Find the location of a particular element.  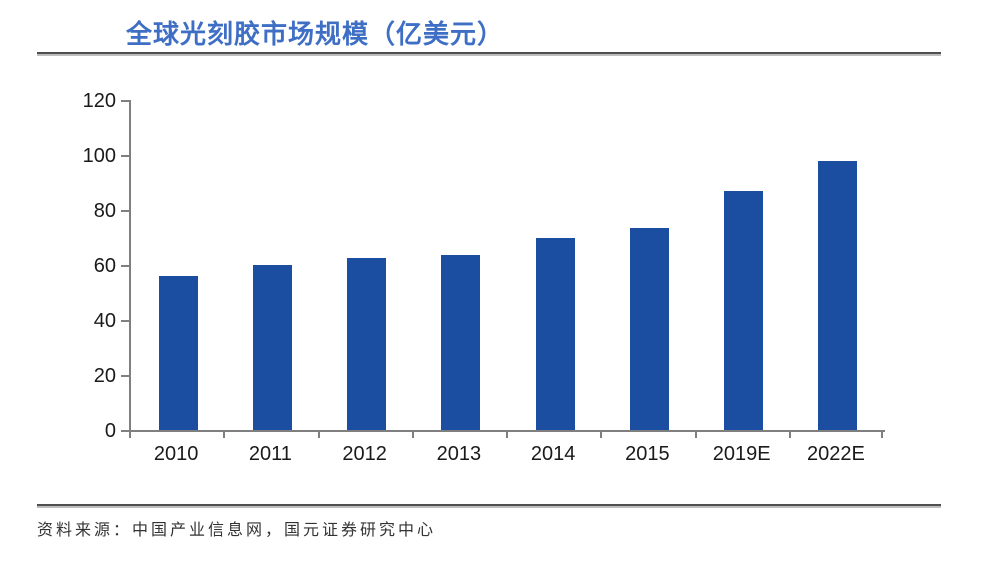

x-axis-label-2010: 2010 is located at coordinates (176, 454).